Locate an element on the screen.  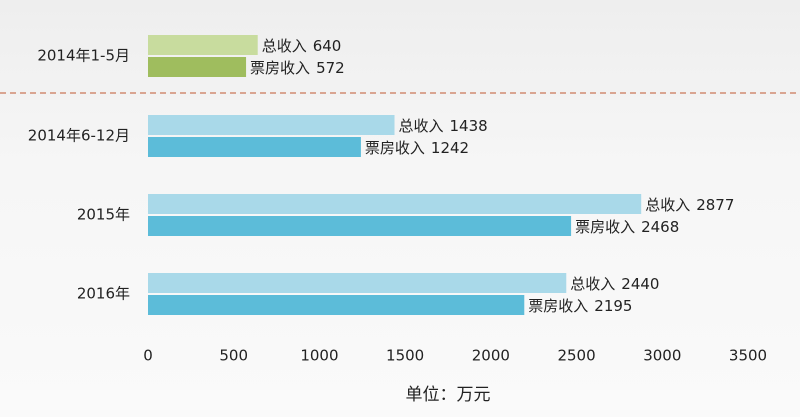
data-label: 票房收入 1242 is located at coordinates (417, 148).